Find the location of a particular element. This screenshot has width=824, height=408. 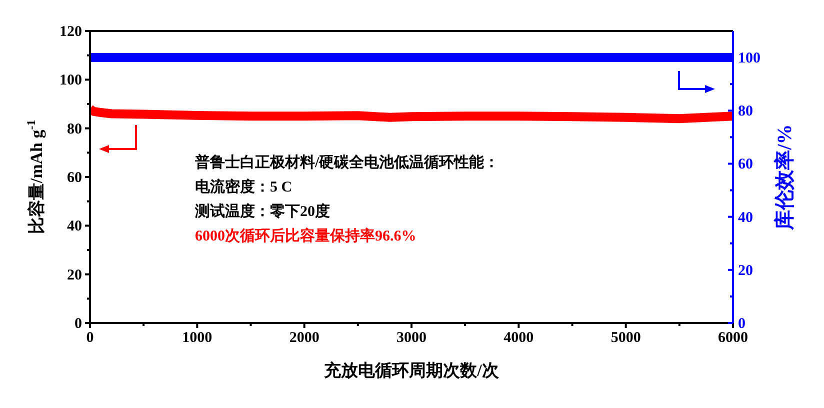

y2-axis-title: 库伦效率/% is located at coordinates (784, 177).